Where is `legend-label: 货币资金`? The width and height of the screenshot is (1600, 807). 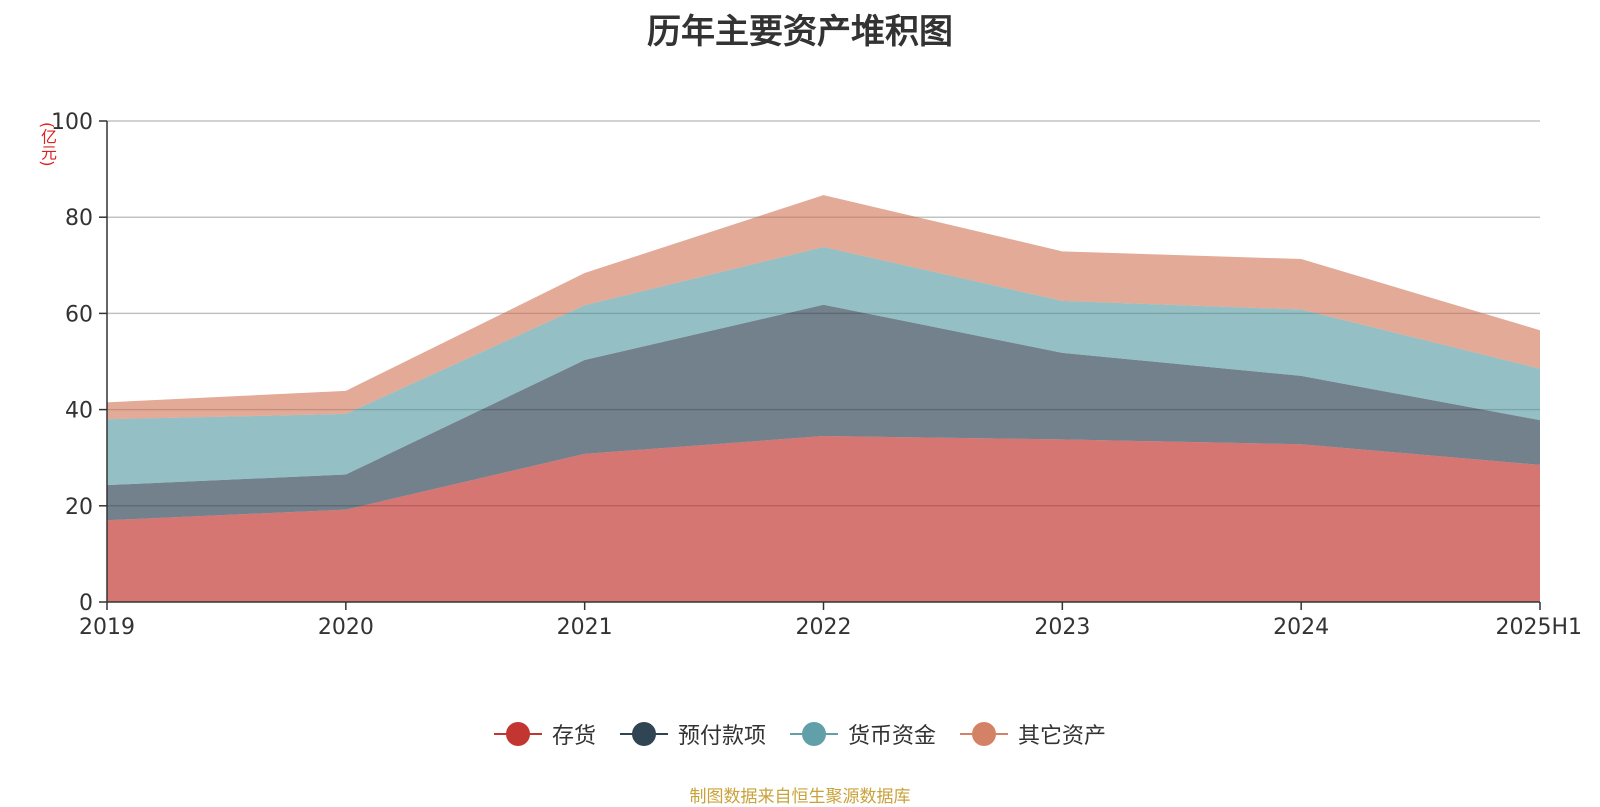
legend-label: 货币资金 is located at coordinates (892, 736).